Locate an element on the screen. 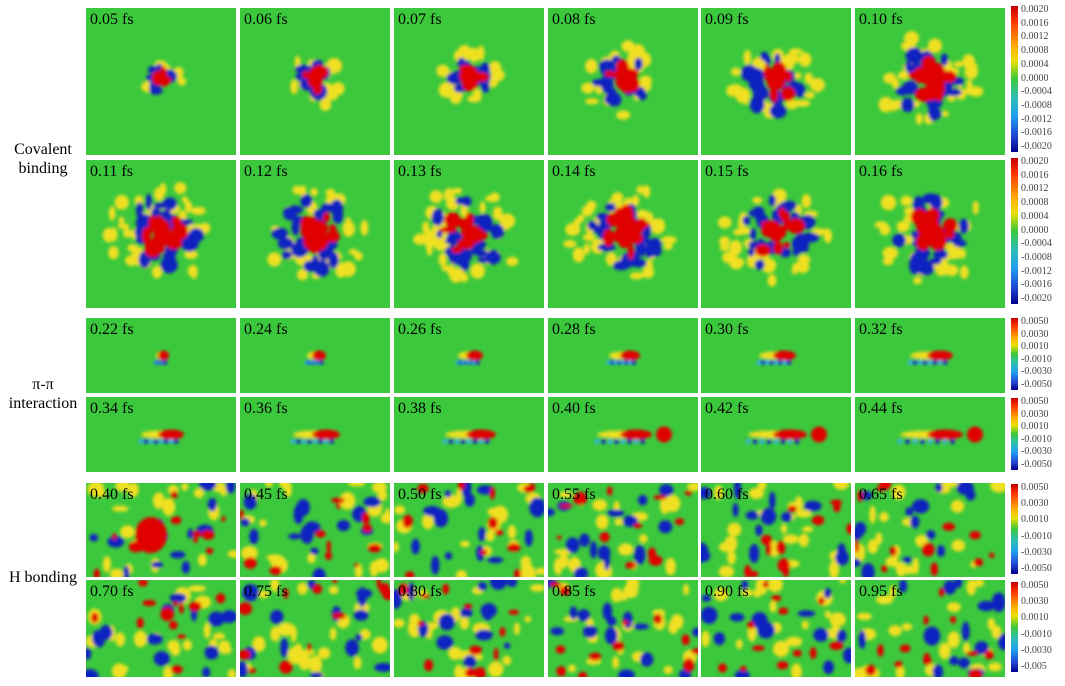 Image resolution: width=1065 pixels, height=686 pixels. colorbar-tick-label: 0.0030 is located at coordinates (1035, 334).